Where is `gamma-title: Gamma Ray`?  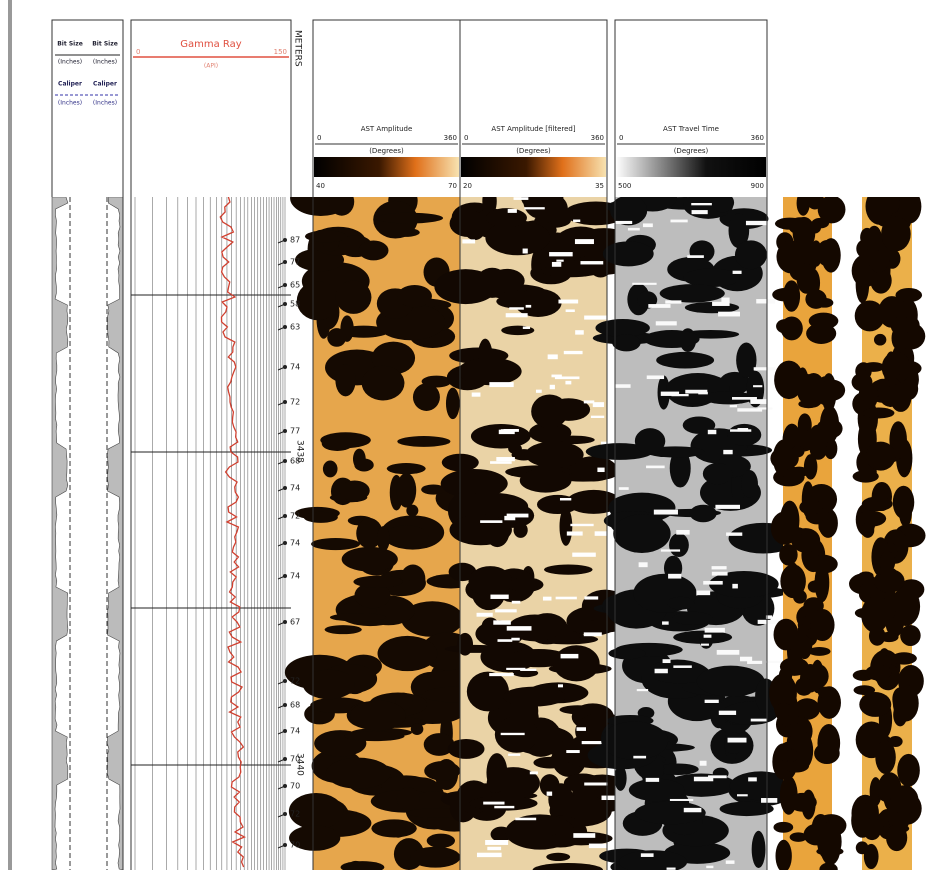 gamma-title: Gamma Ray is located at coordinates (211, 44).